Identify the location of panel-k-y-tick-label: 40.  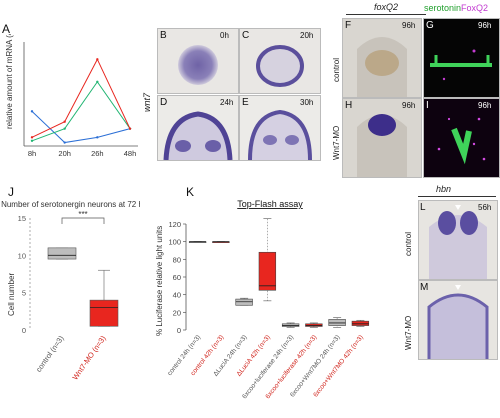
(177, 295).